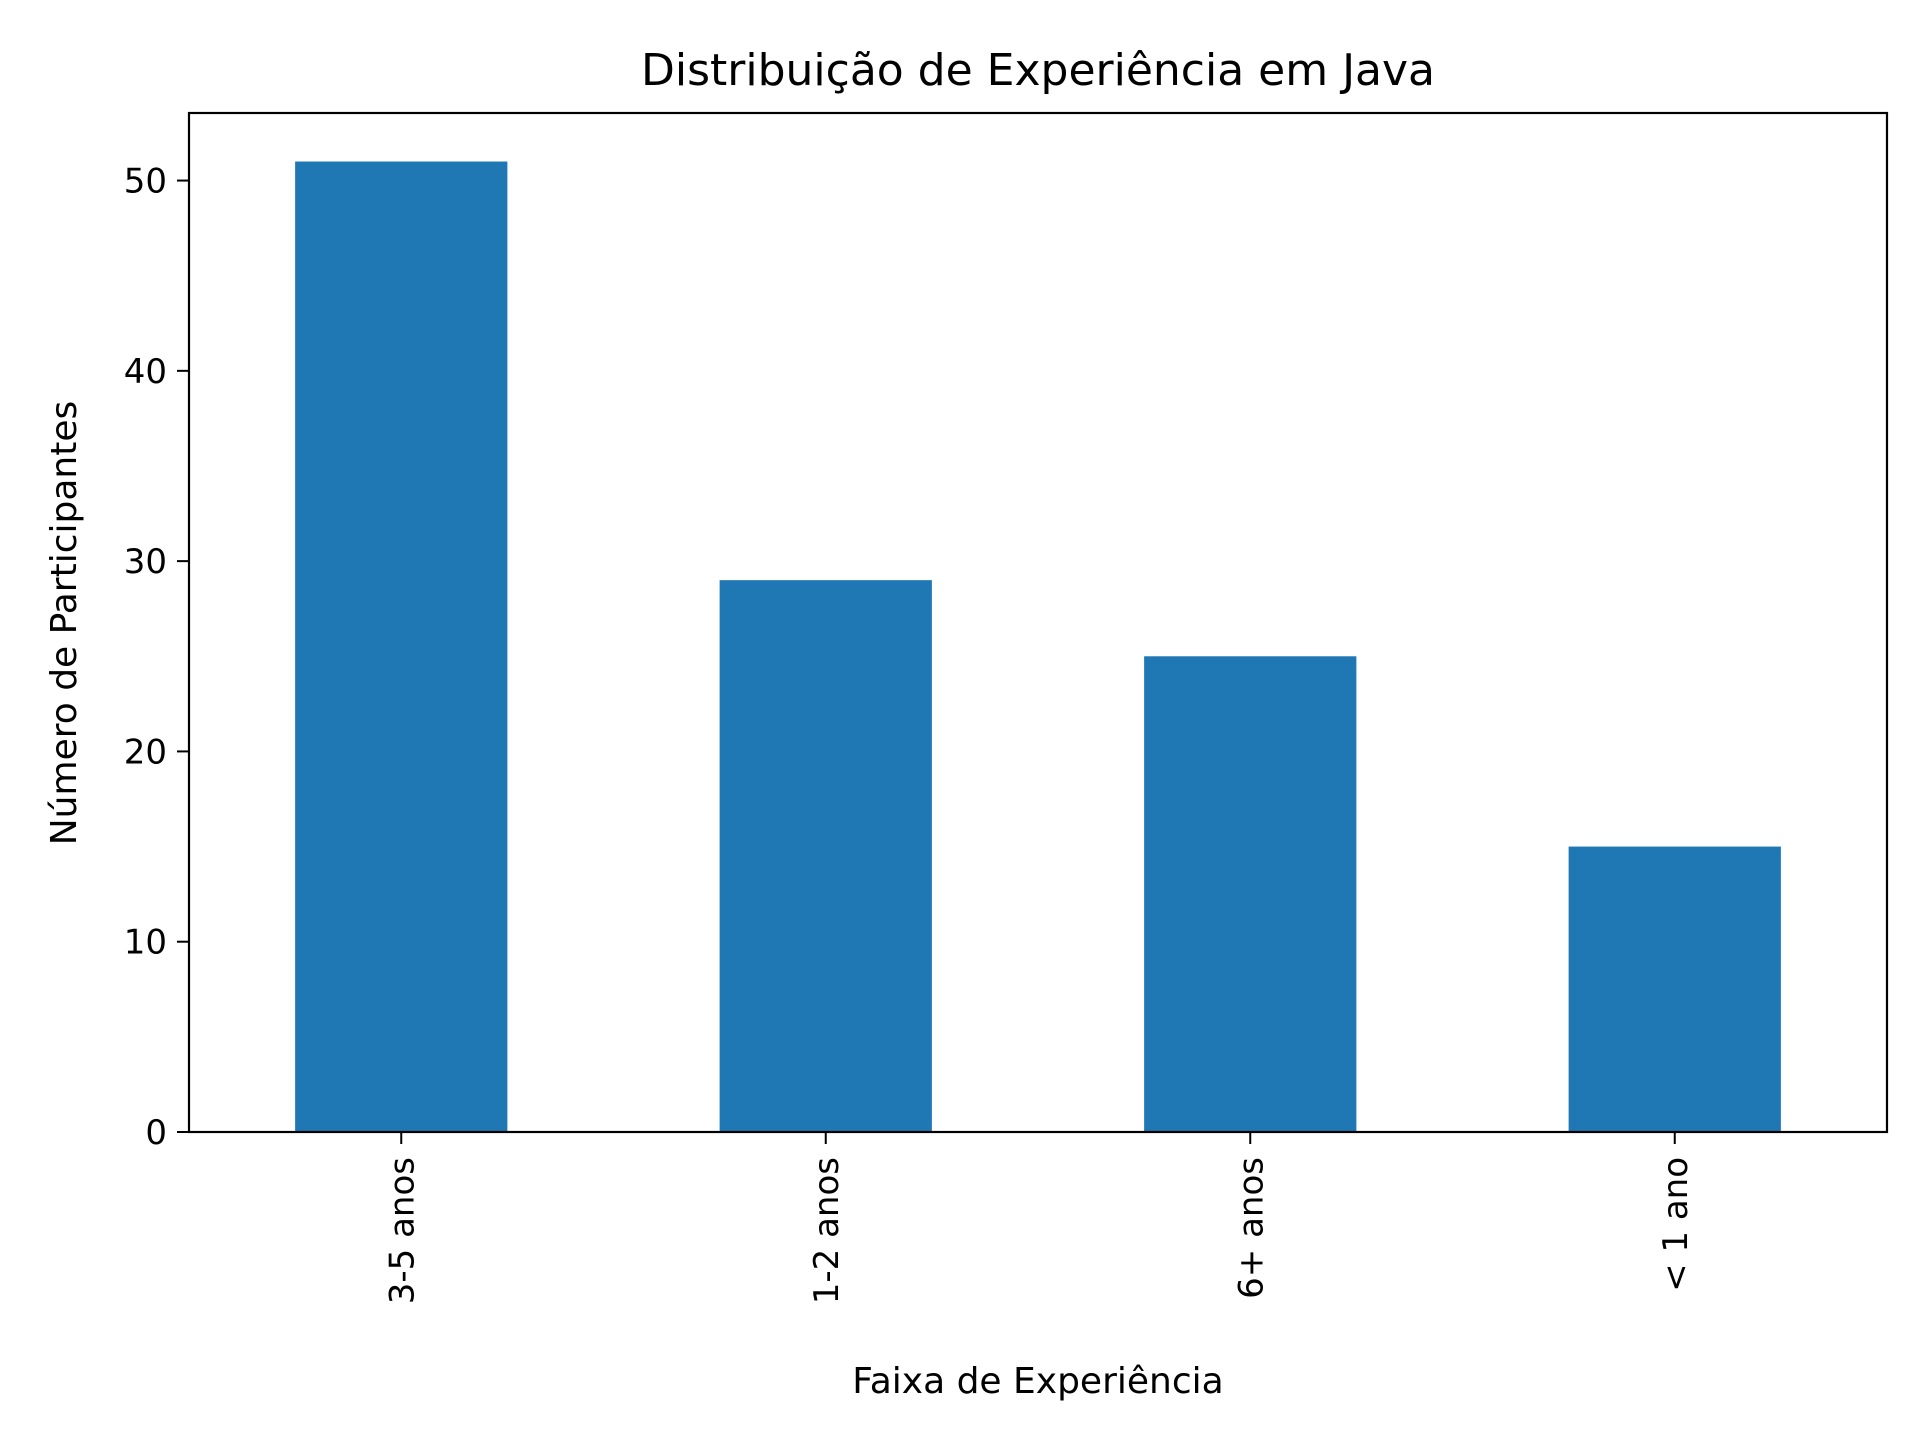  Describe the element at coordinates (1037, 1381) in the screenshot. I see `x-axis-label: Faixa de Experiência` at that location.